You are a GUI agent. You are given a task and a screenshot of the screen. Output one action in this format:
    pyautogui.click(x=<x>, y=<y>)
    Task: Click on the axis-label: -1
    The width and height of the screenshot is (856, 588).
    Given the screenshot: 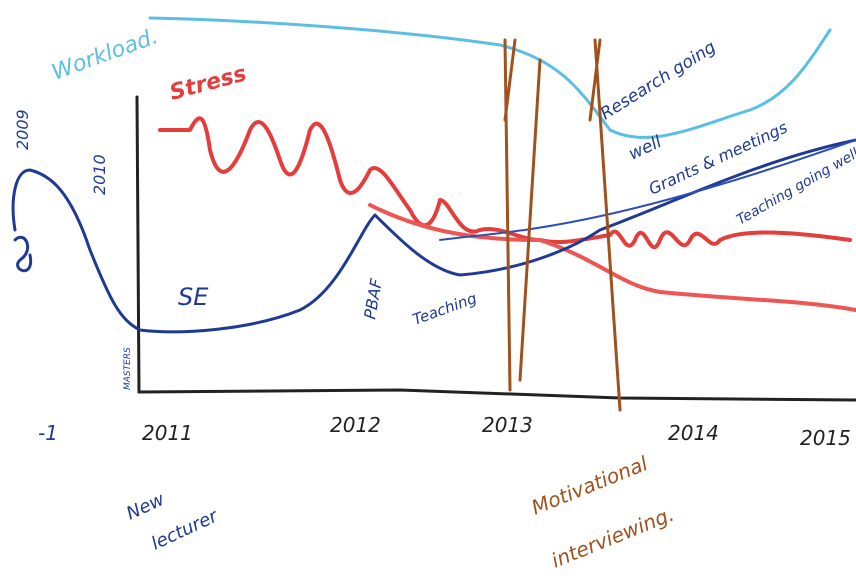 What is the action you would take?
    pyautogui.click(x=48, y=433)
    